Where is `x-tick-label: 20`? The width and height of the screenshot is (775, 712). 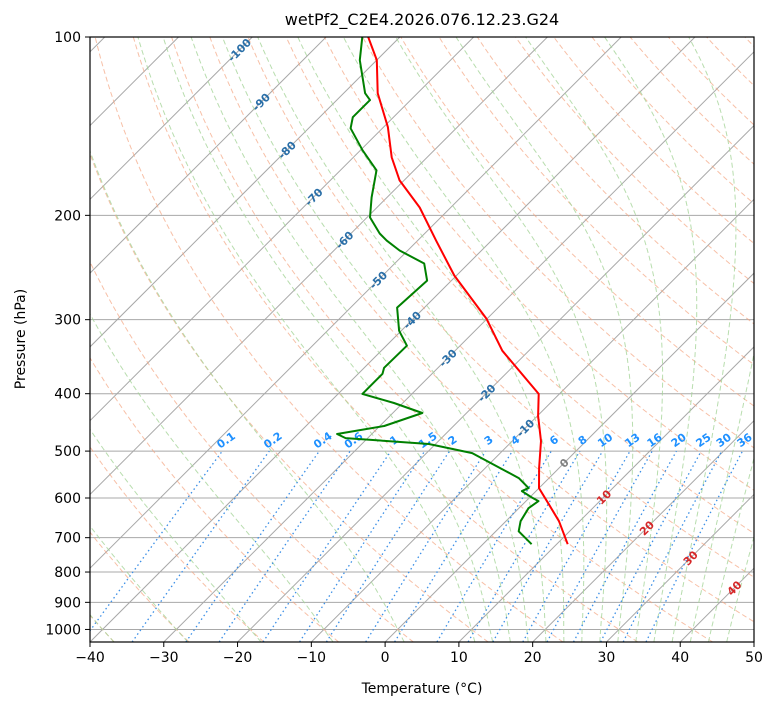 x-tick-label: 20 is located at coordinates (533, 658).